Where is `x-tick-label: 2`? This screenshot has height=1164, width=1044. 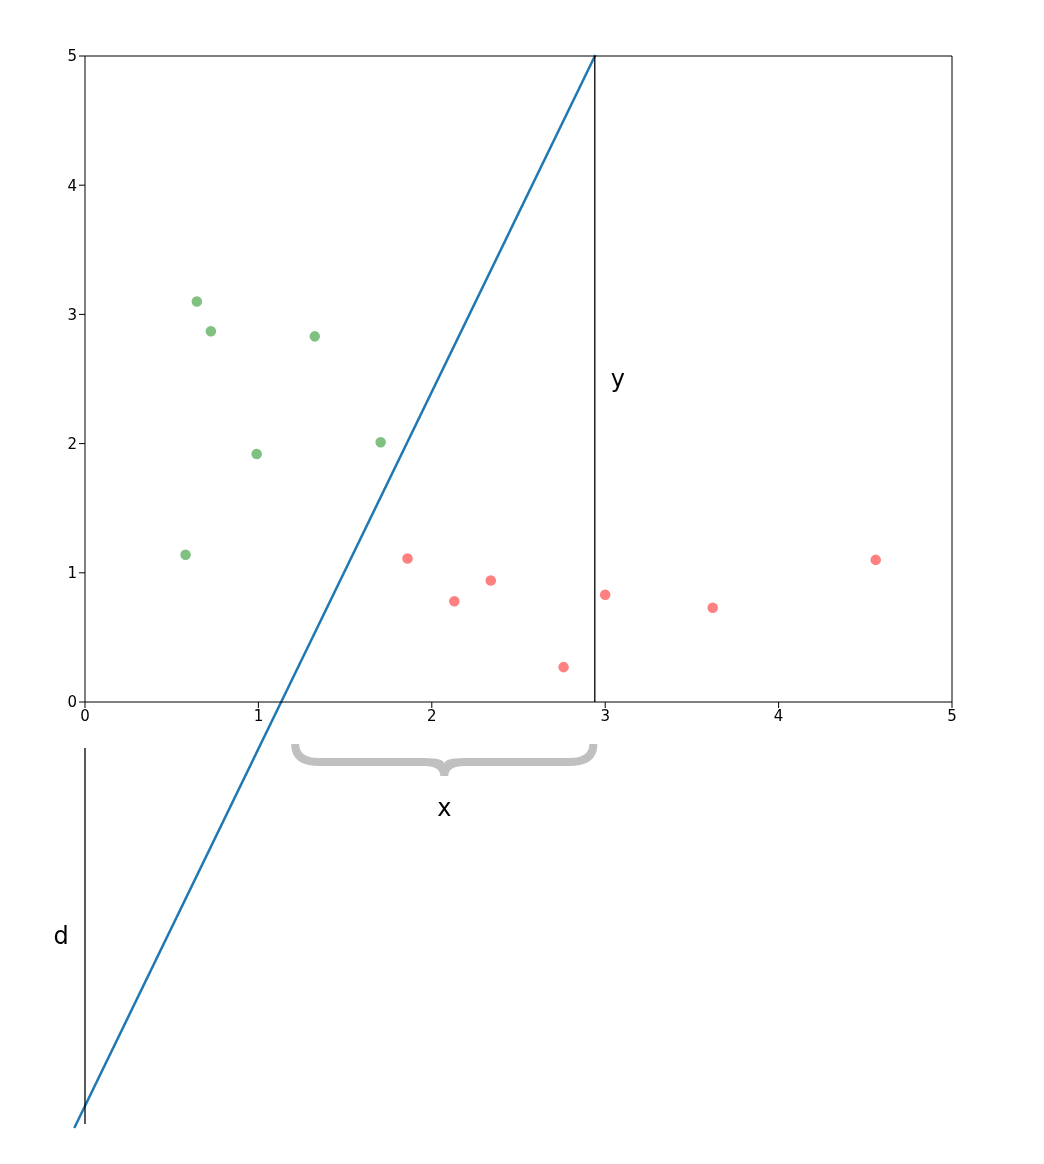 x-tick-label: 2 is located at coordinates (432, 715).